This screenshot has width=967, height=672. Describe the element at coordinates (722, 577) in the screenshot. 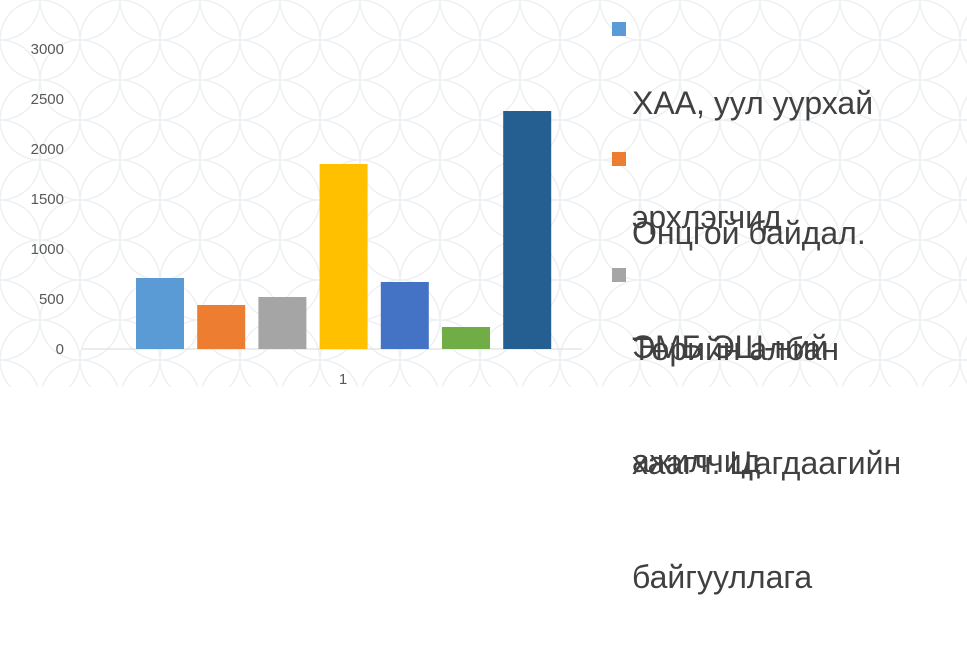

I see `legend-label-3-line-3: байгууллага` at that location.